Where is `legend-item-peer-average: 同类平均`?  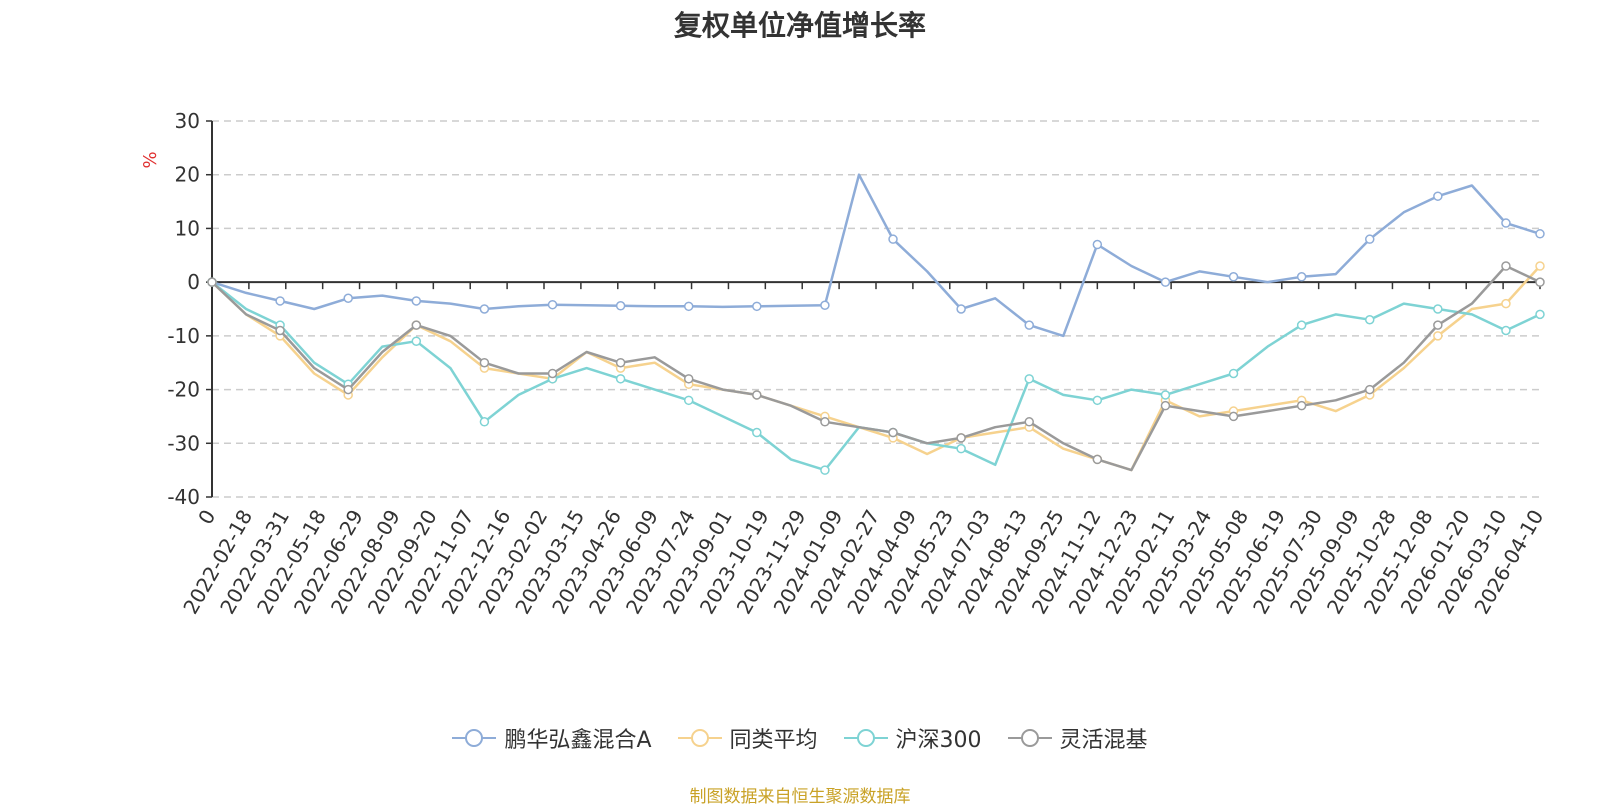
legend-item-peer-average: 同类平均 is located at coordinates (747, 738).